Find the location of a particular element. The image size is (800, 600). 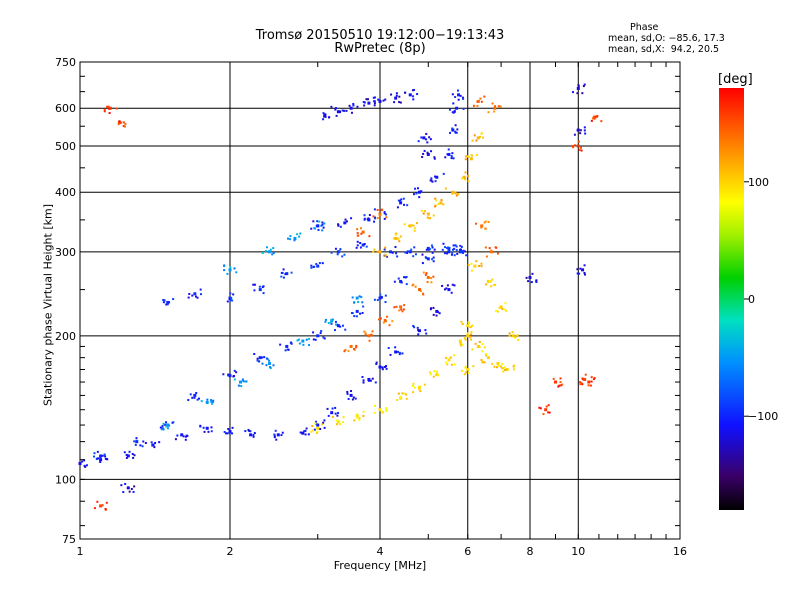

chart-title-line1: Tromsø 20150510 19:12:00−19:13:43 is located at coordinates (380, 35).